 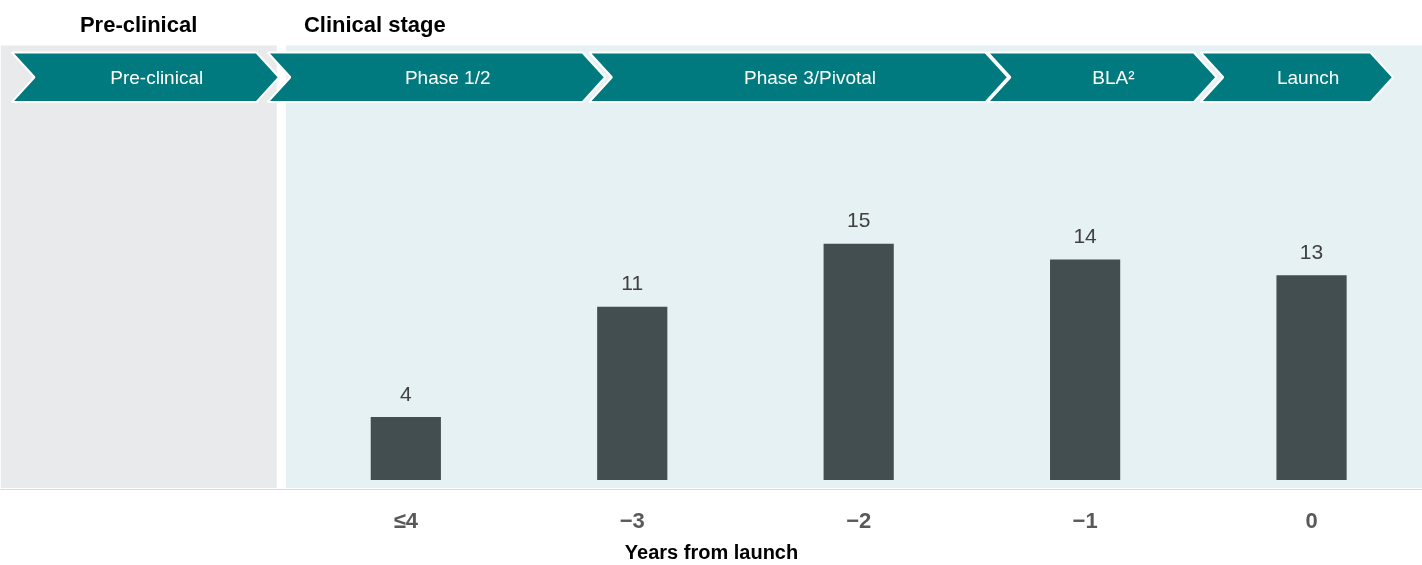 What do you see at coordinates (374, 24) in the screenshot?
I see `band-label: Clinical stage` at bounding box center [374, 24].